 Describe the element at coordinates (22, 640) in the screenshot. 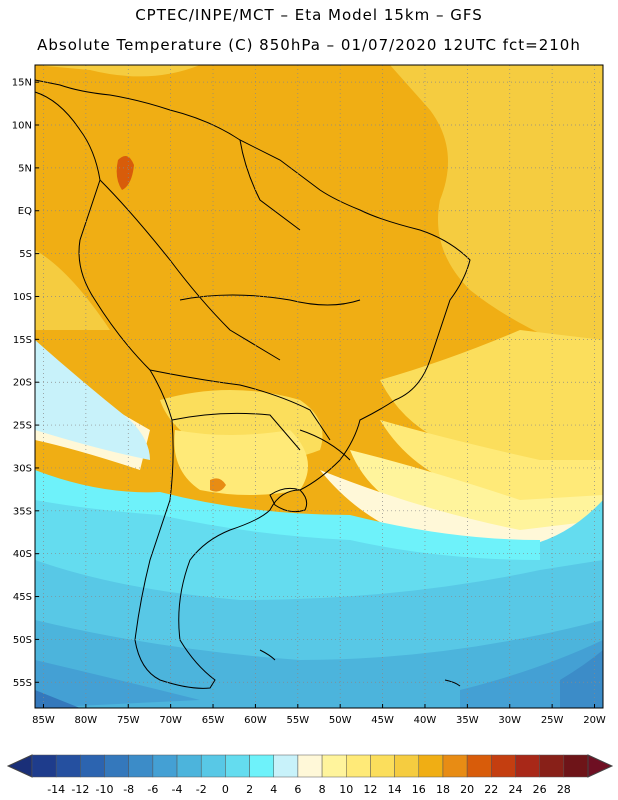

I see `lat-label: 50S` at that location.